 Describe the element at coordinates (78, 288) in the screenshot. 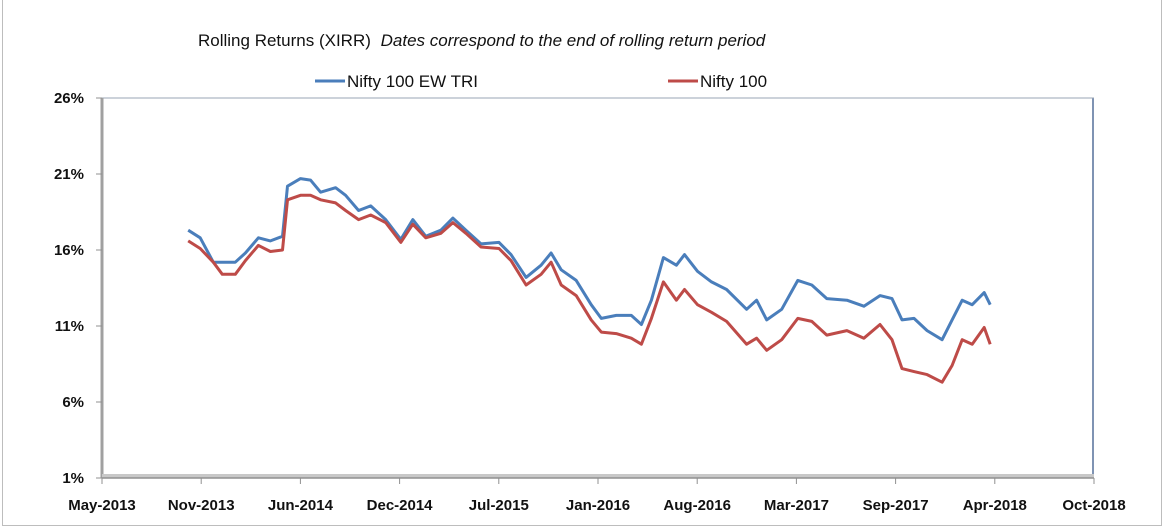

I see `y-axis-ticks: 1% 6% 11% 16% 21% 26%` at that location.